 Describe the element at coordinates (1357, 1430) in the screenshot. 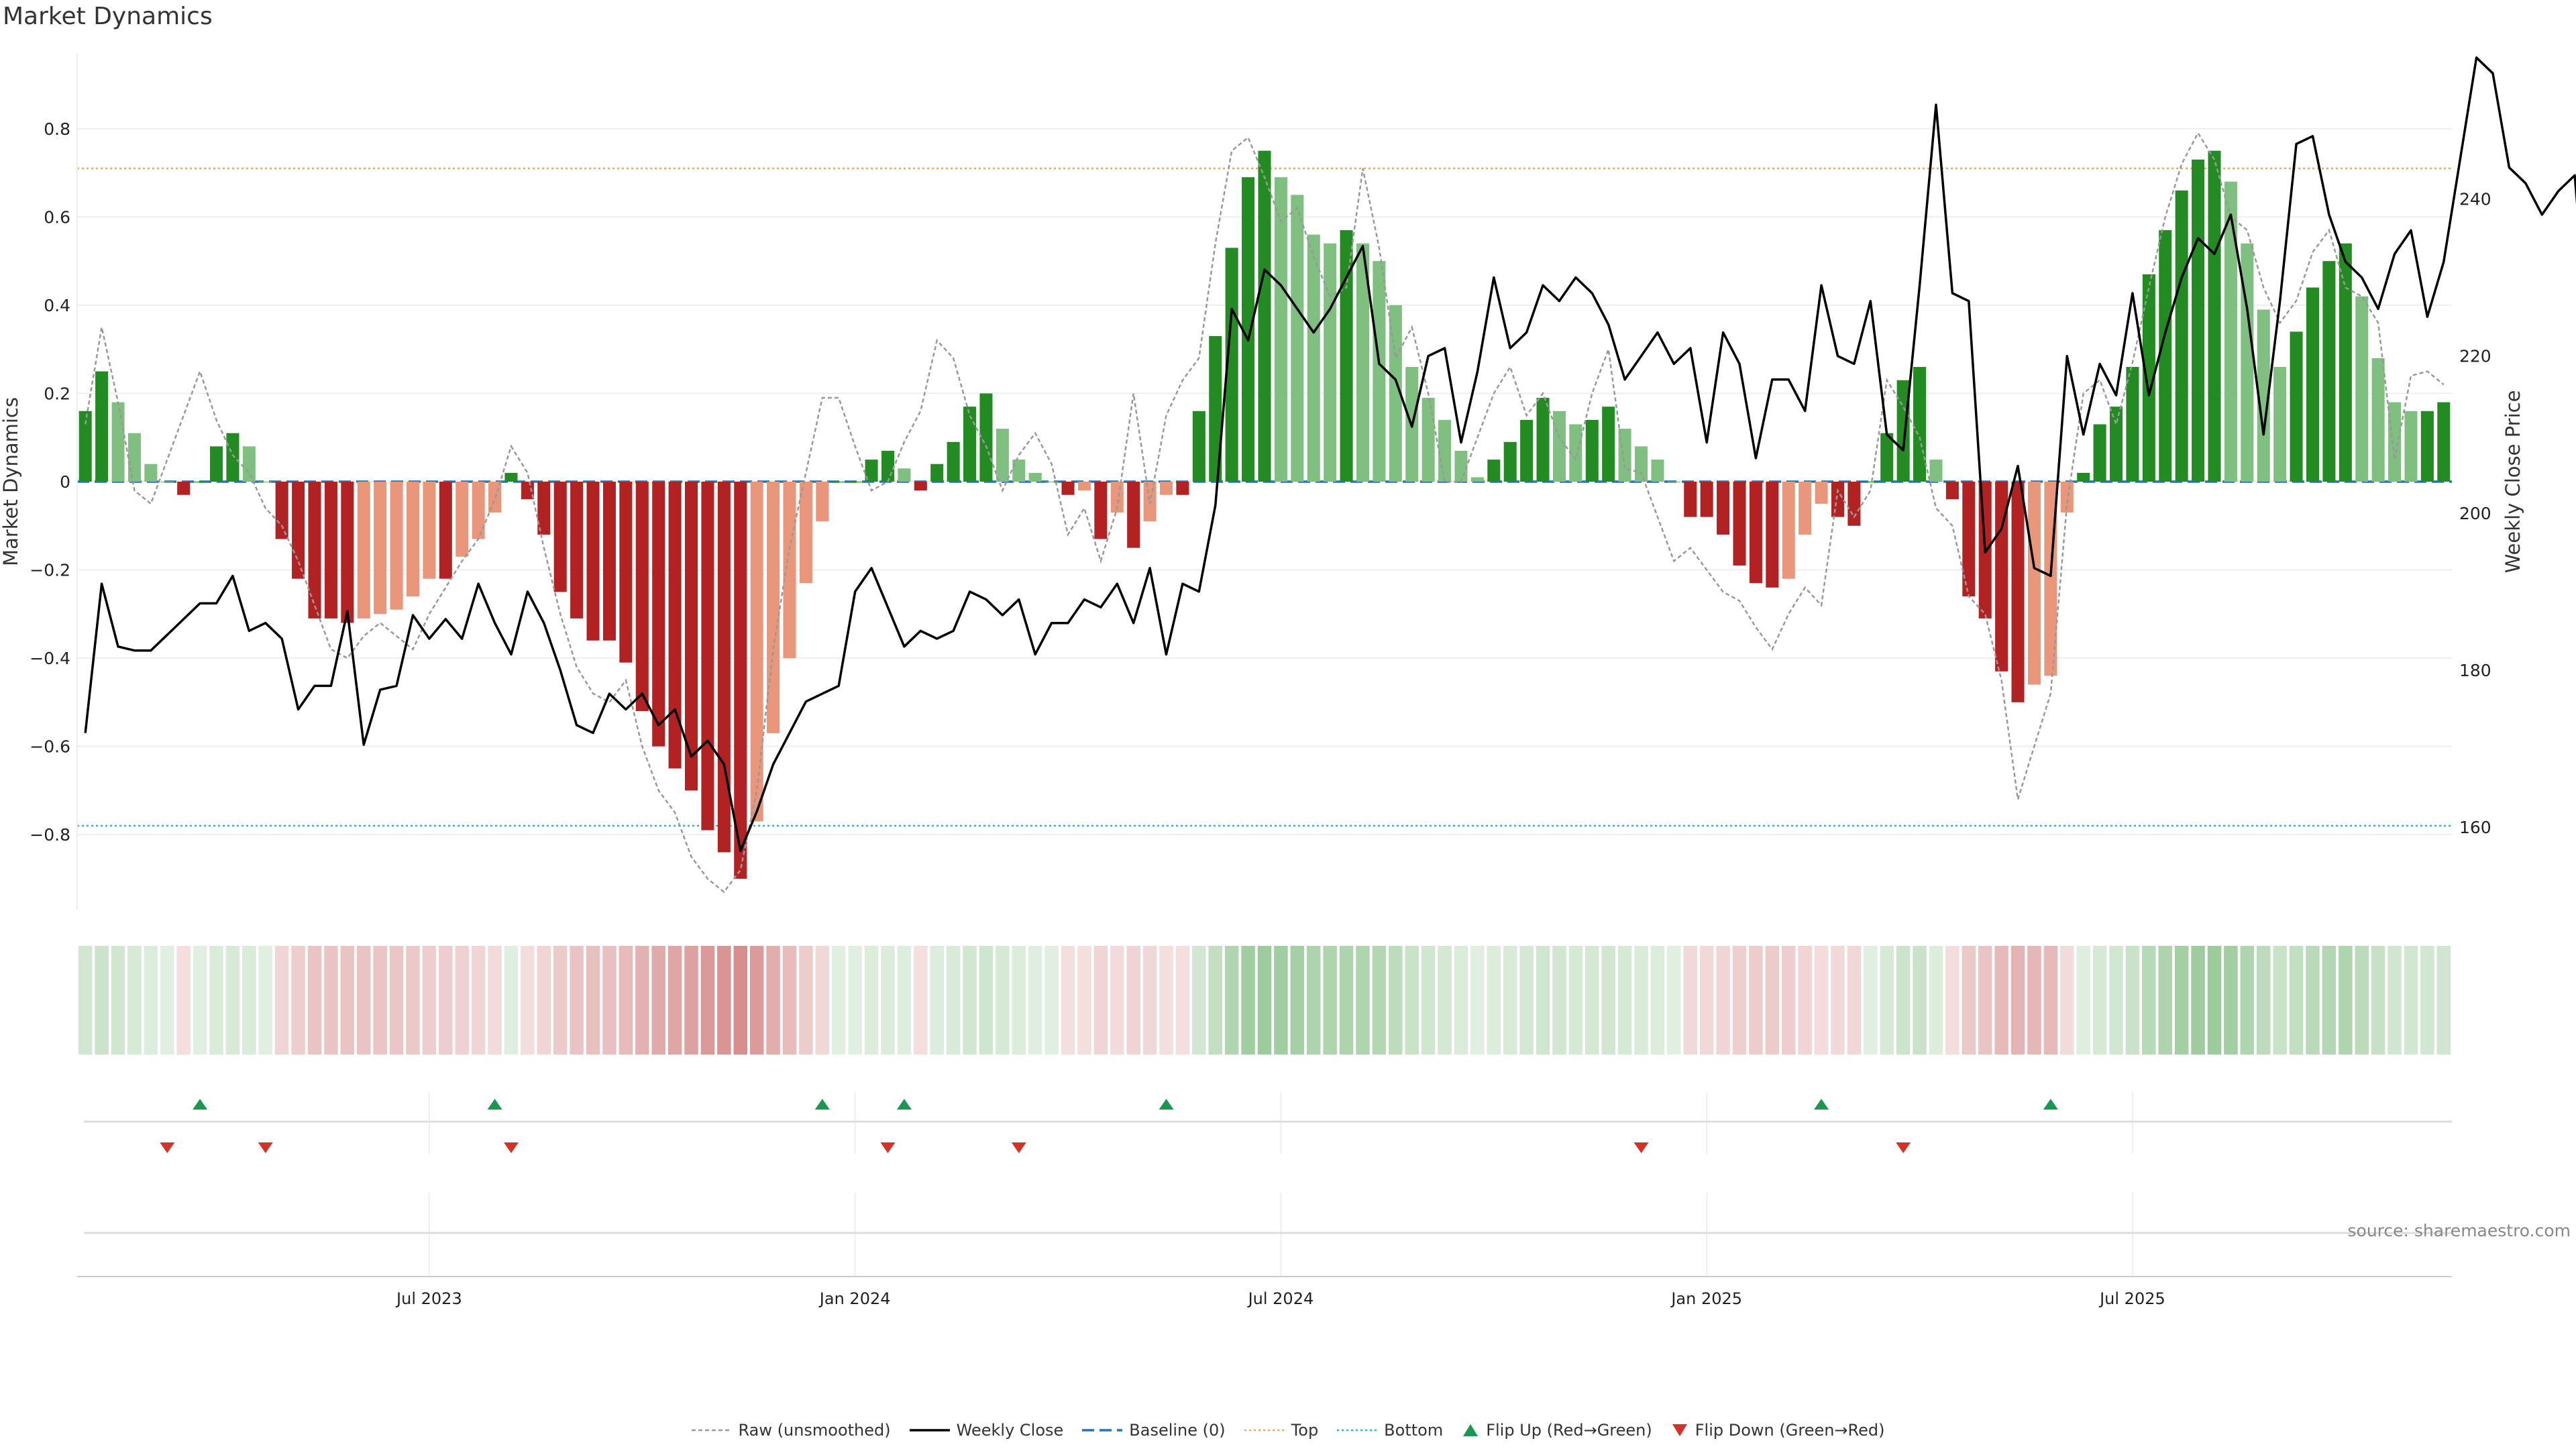

I see `legend-swatch-bottom` at that location.